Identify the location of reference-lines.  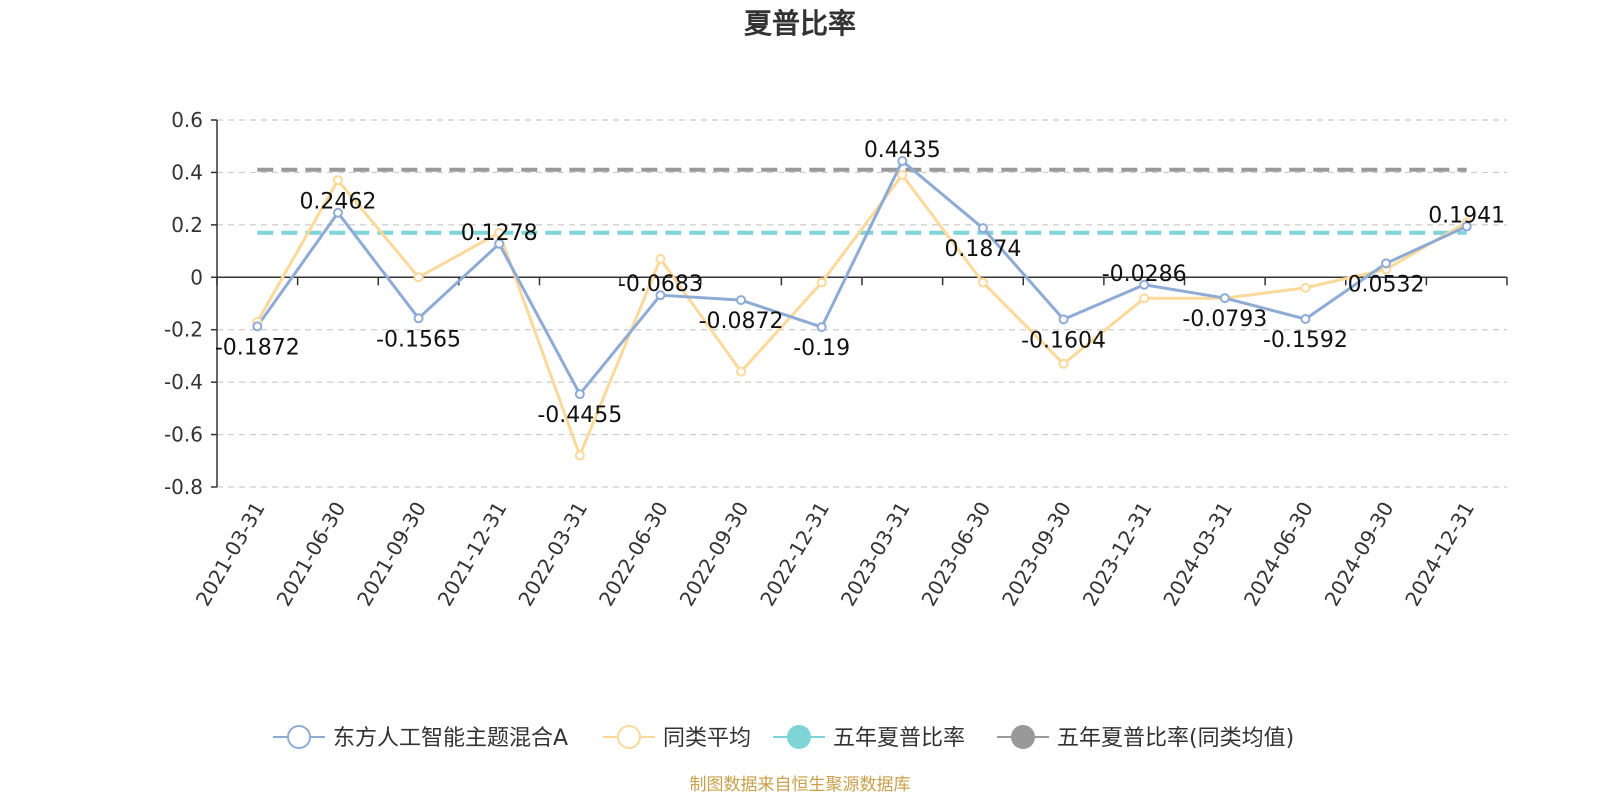
(862, 201).